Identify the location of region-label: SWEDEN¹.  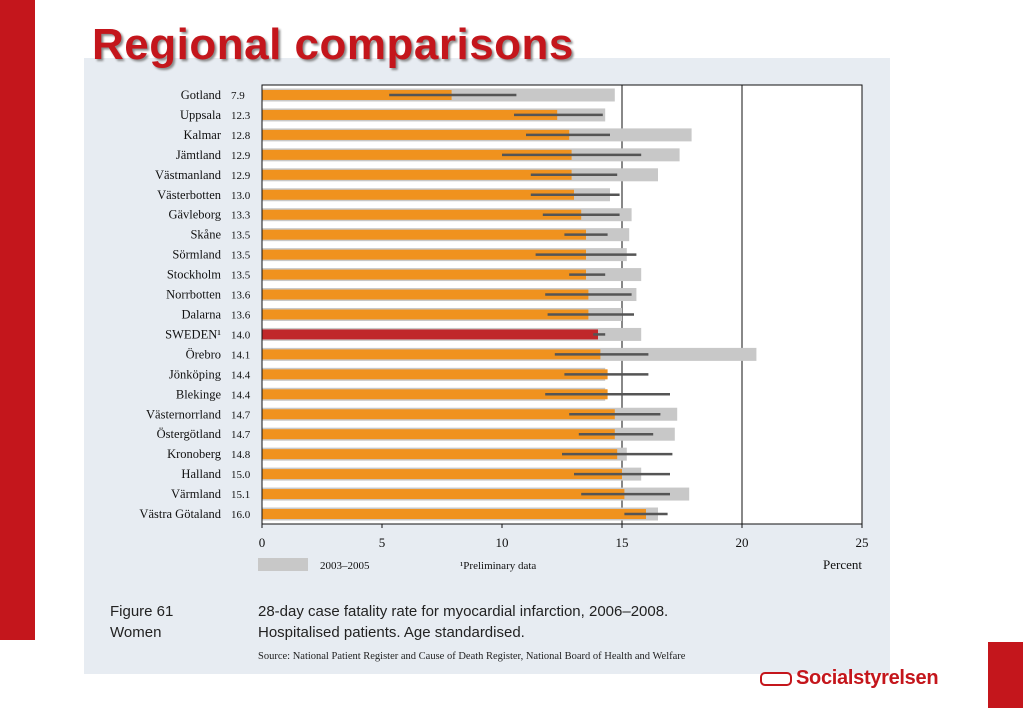
(193, 334).